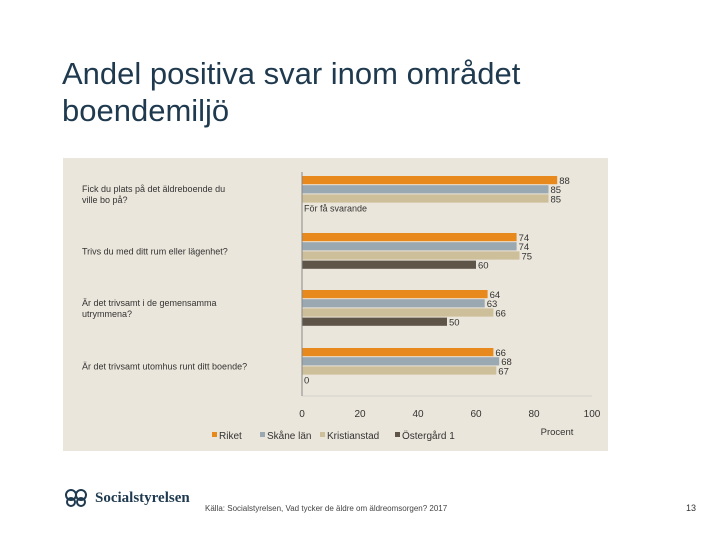 The width and height of the screenshot is (720, 540). Describe the element at coordinates (302, 414) in the screenshot. I see `x-tick-label: 0` at that location.